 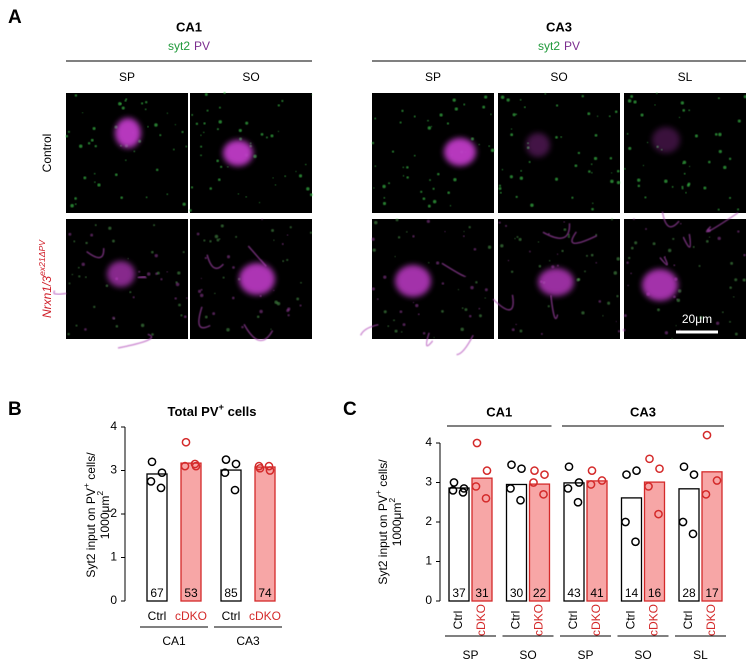 What do you see at coordinates (113, 600) in the screenshot?
I see `y-tick-label: 0` at bounding box center [113, 600].